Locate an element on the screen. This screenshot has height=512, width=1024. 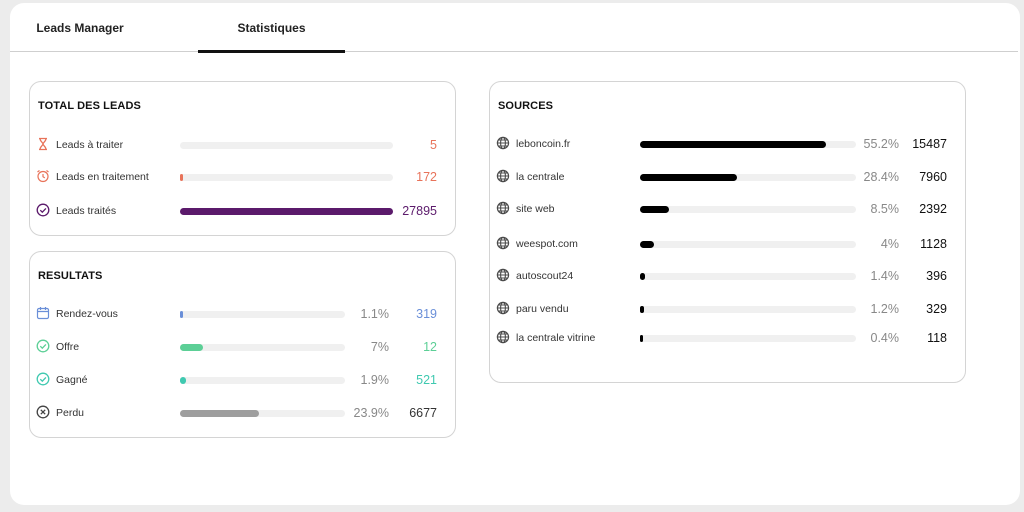
resultat-row-rendez-vous: Rendez-vous 1.1% 319 is located at coordinates (242, 314).